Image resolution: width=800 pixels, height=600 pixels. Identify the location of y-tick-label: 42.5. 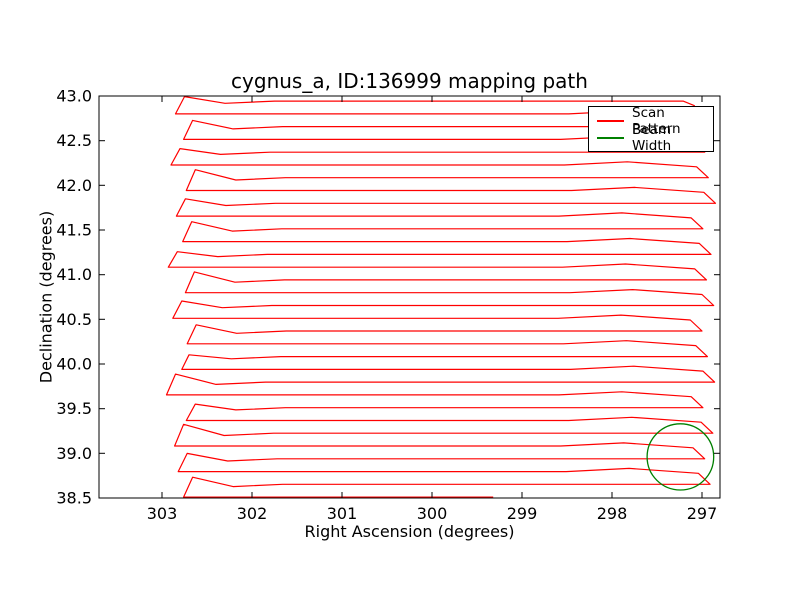
(74, 140).